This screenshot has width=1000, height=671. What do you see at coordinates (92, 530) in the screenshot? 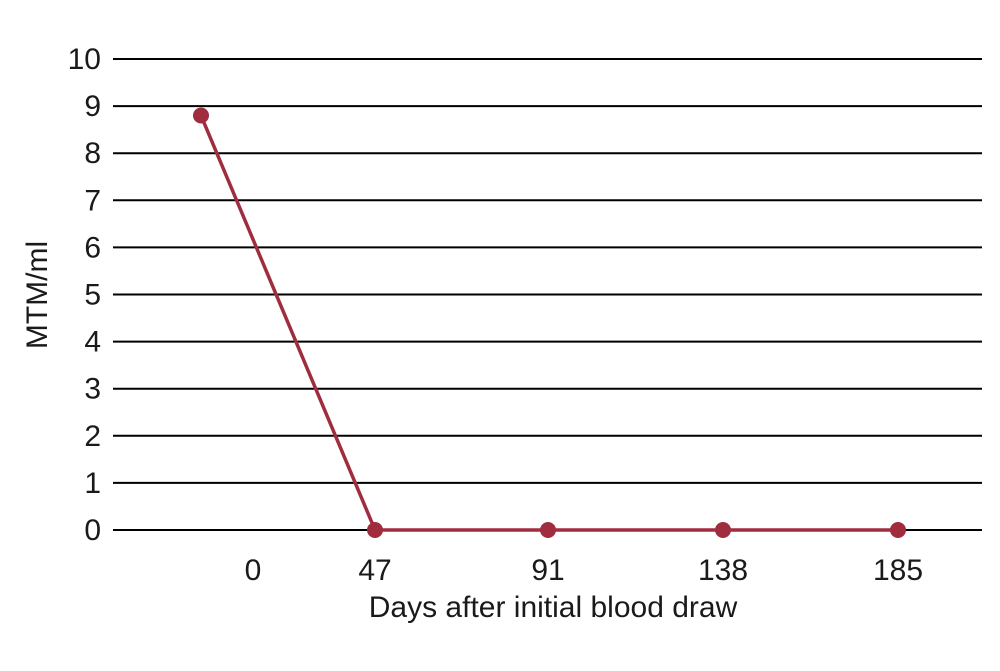
I see `y-tick-label: 0` at bounding box center [92, 530].